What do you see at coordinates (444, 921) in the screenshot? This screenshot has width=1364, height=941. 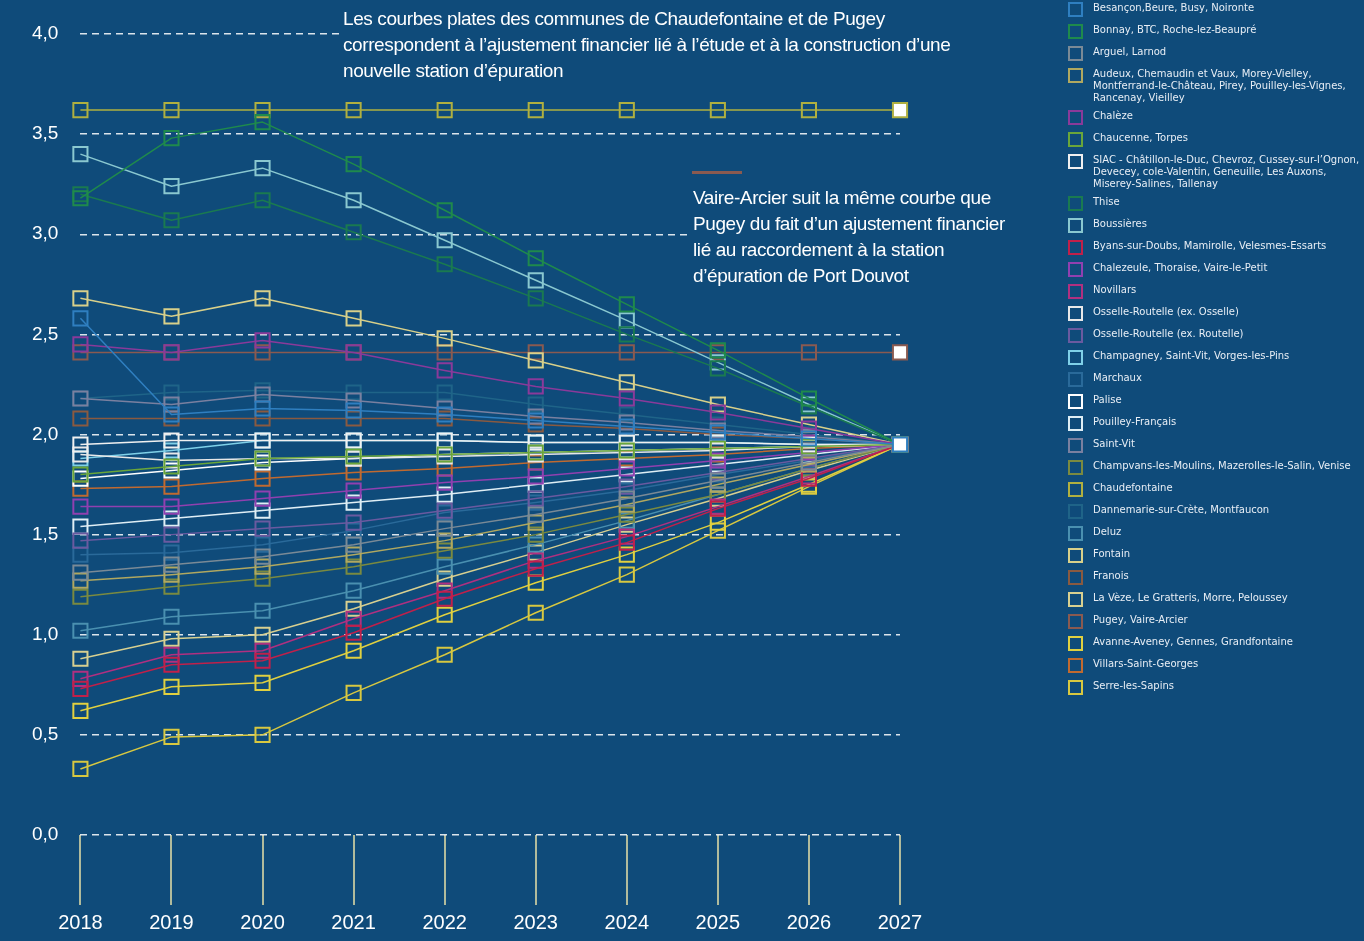 I see `x-tick-label: 2022` at bounding box center [444, 921].